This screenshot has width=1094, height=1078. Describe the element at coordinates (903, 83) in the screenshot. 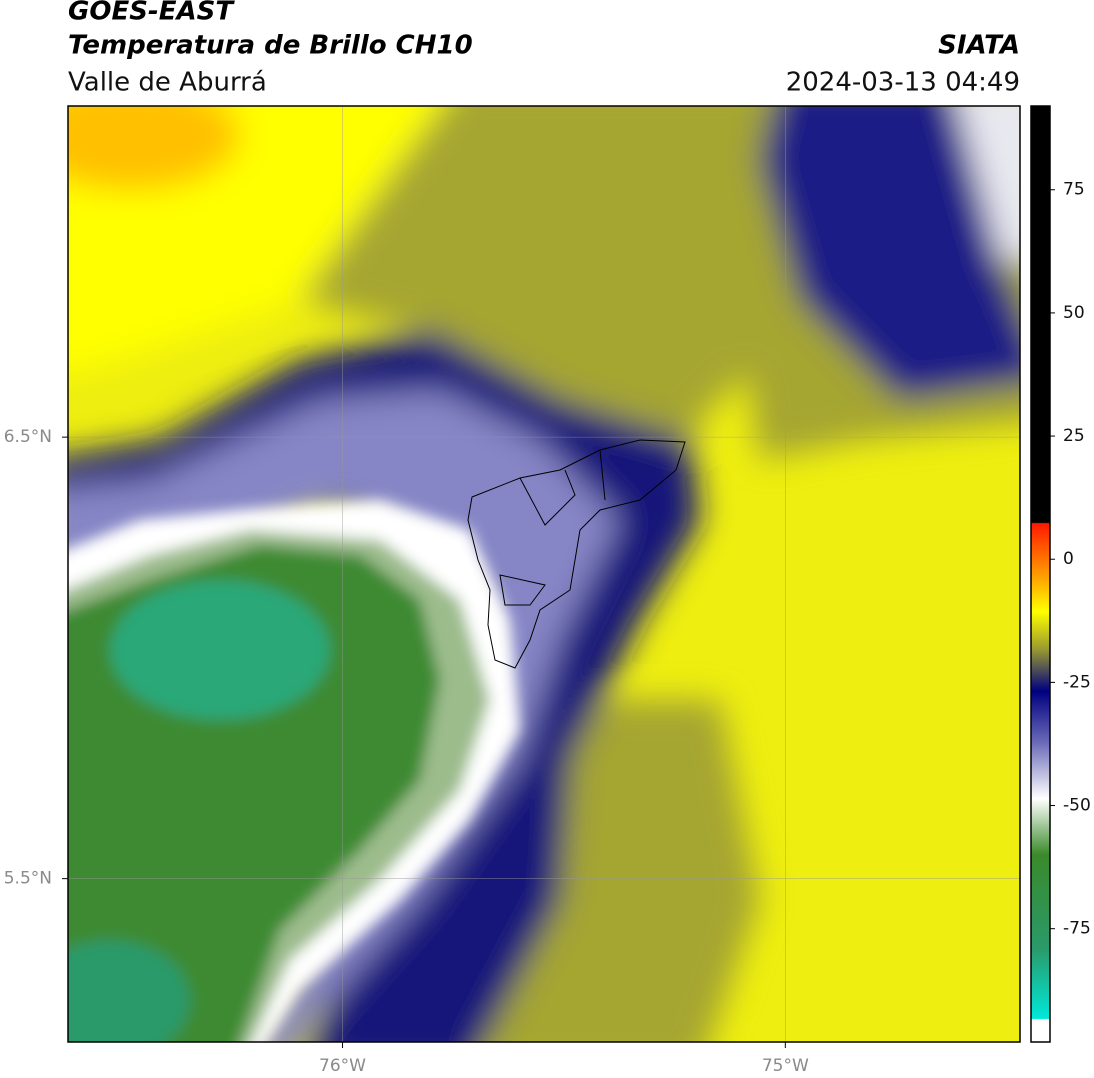

I see `datetime: 2024-03-13 04:49` at that location.